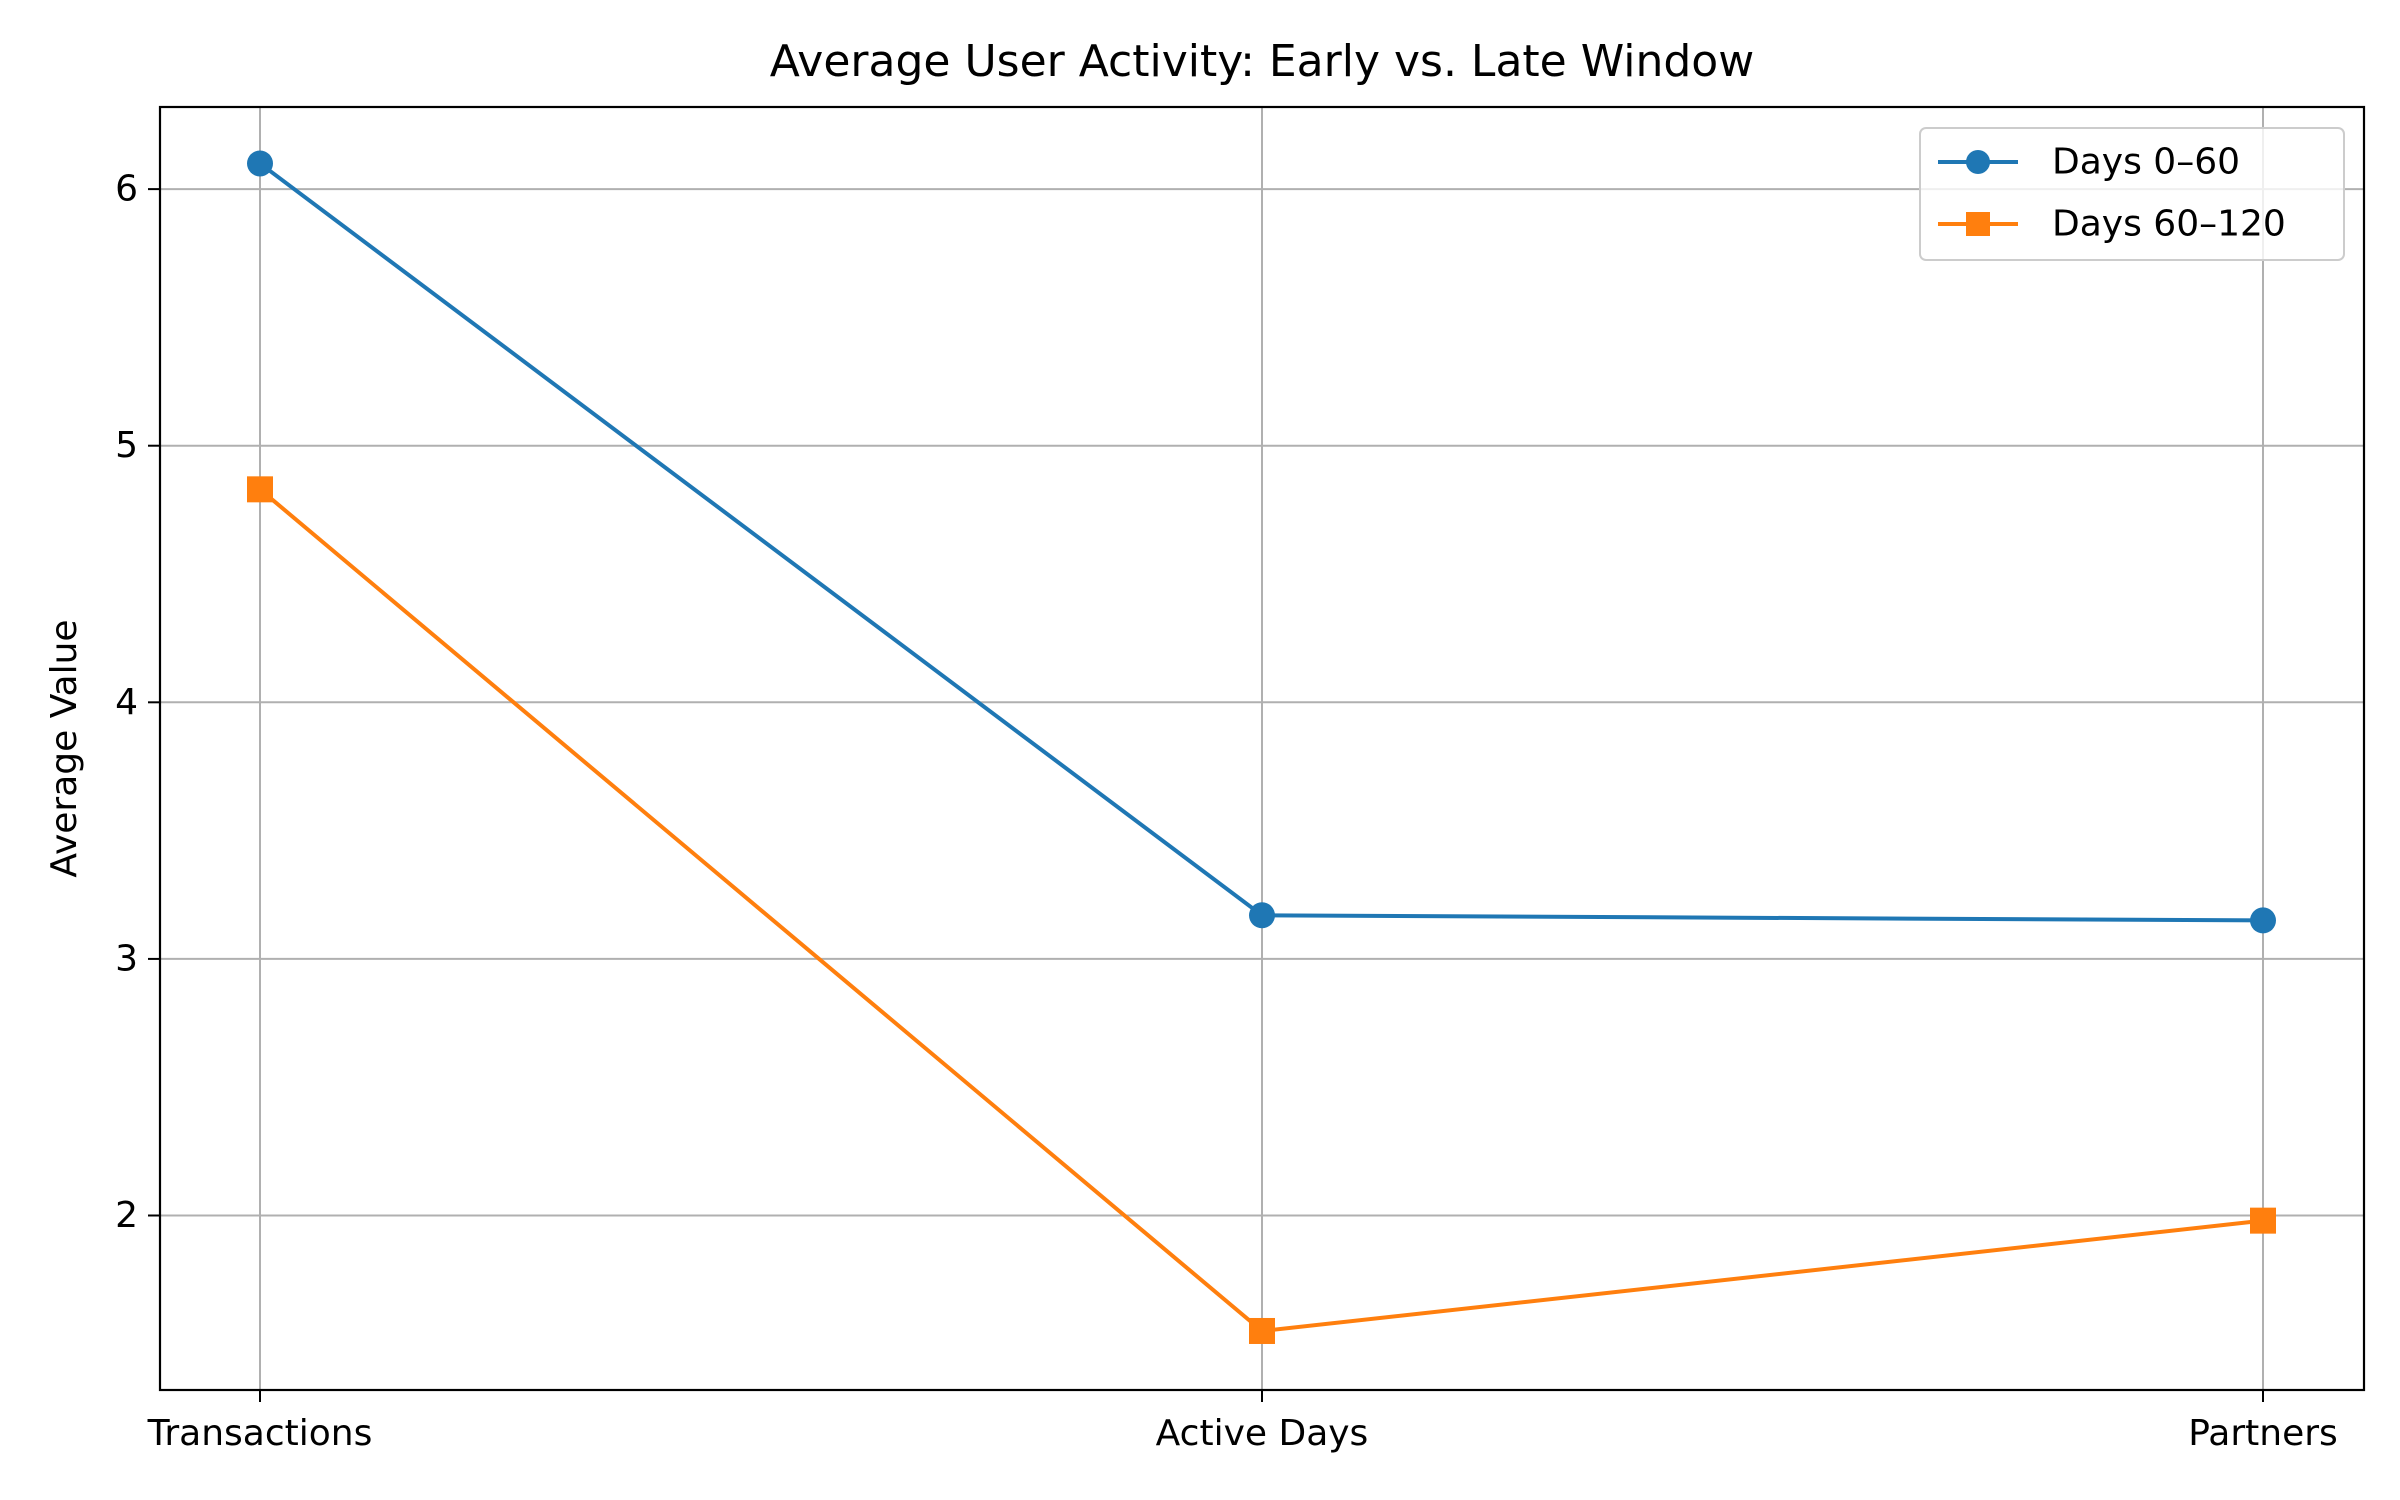  Describe the element at coordinates (126, 702) in the screenshot. I see `y-tick-label-4: 4` at that location.